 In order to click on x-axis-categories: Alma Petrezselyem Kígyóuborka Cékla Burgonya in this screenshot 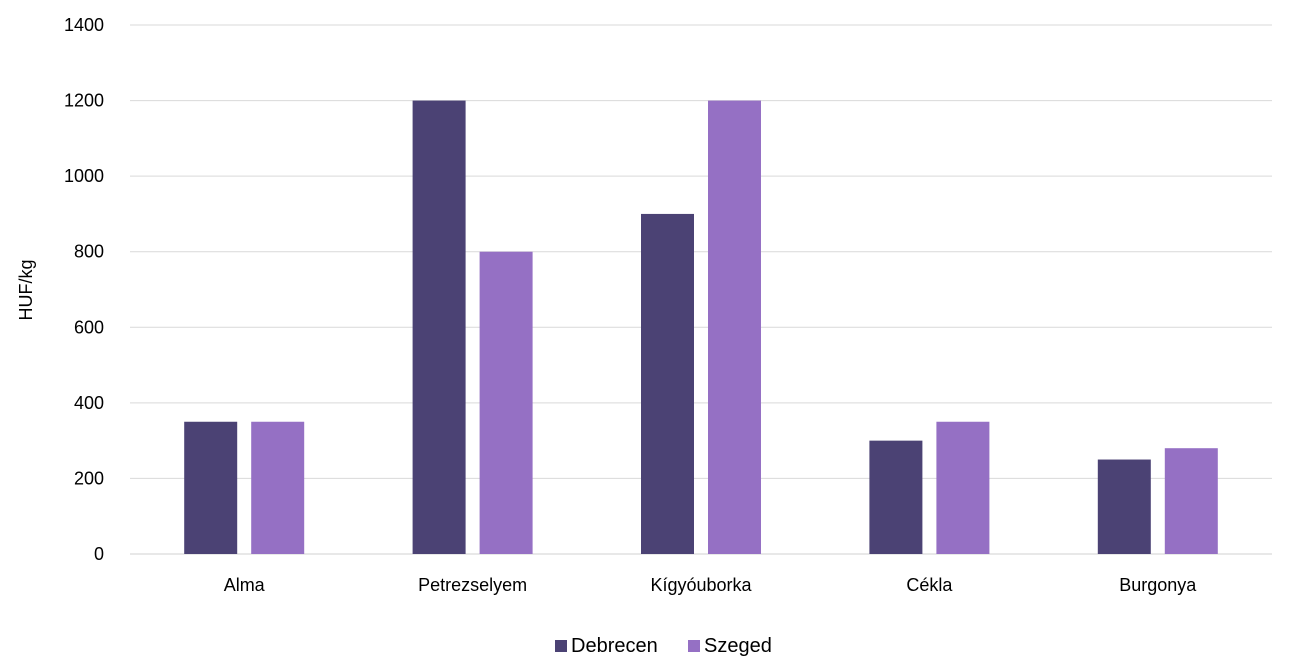, I will do `click(711, 585)`.